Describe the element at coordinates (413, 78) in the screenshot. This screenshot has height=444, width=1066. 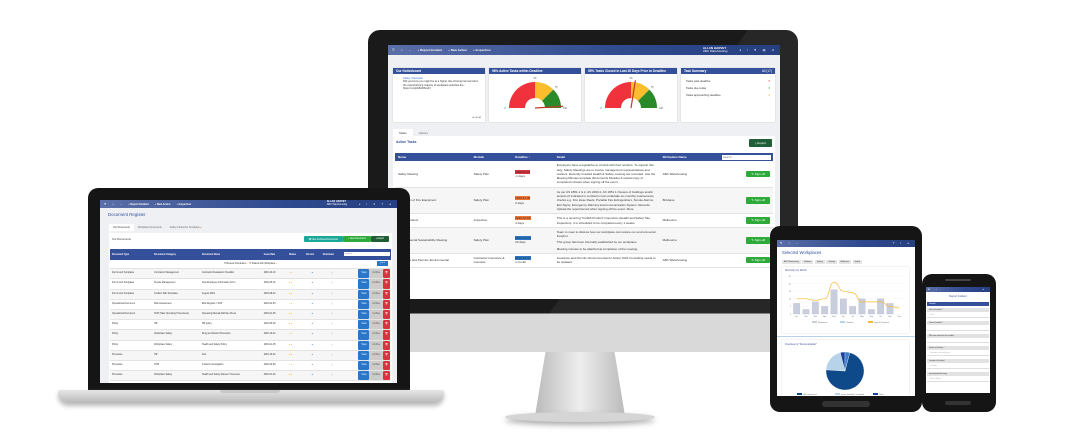
I see `post-author: Safety Champion` at that location.